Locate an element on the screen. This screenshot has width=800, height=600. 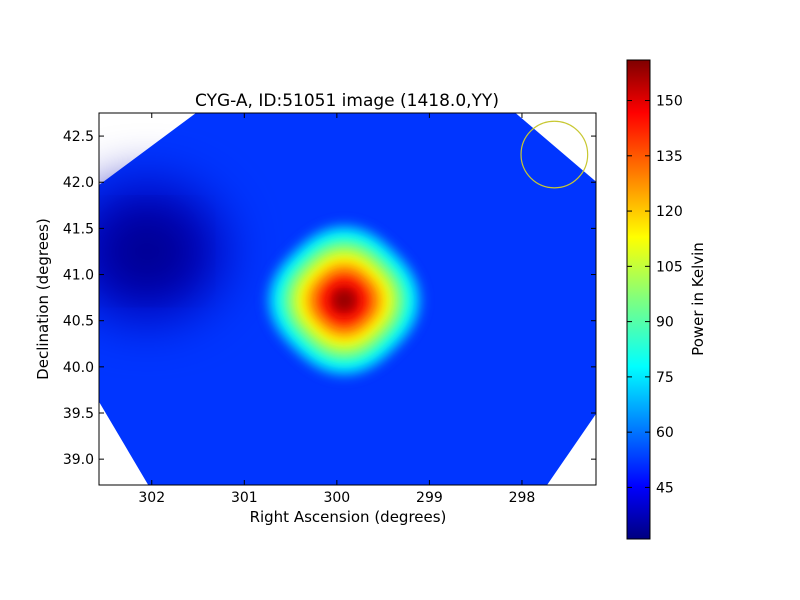
beam-circle is located at coordinates (554, 154).